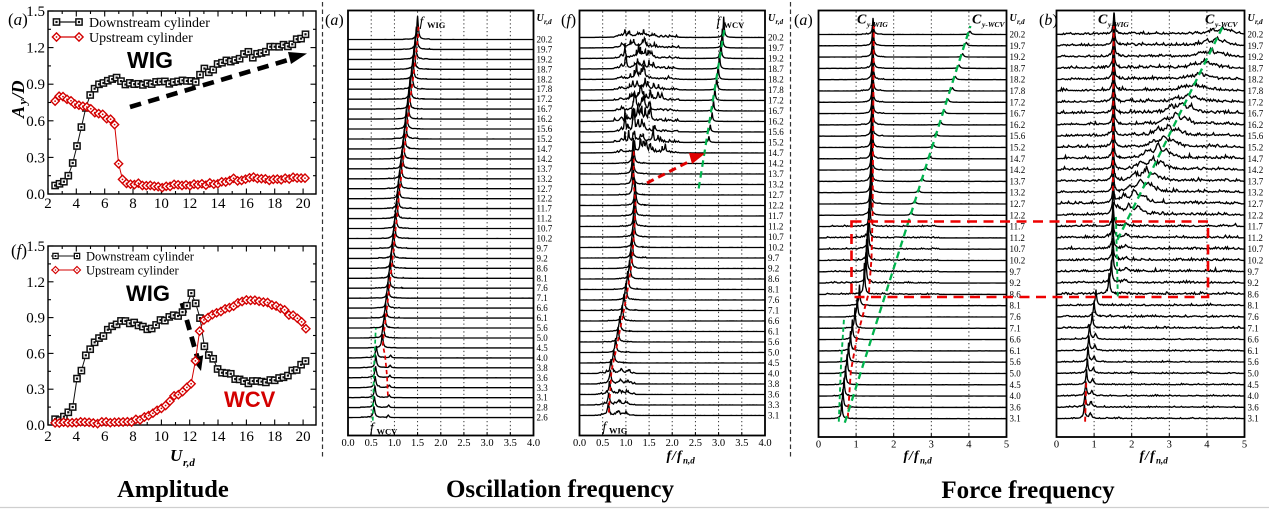 The height and width of the screenshot is (514, 1269). Describe the element at coordinates (1210, 20) in the screenshot. I see `svg-text: C` at that location.